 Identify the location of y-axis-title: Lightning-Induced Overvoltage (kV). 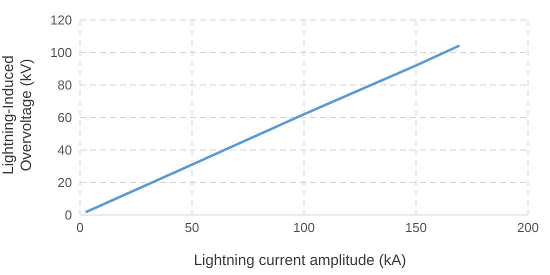
(17, 115).